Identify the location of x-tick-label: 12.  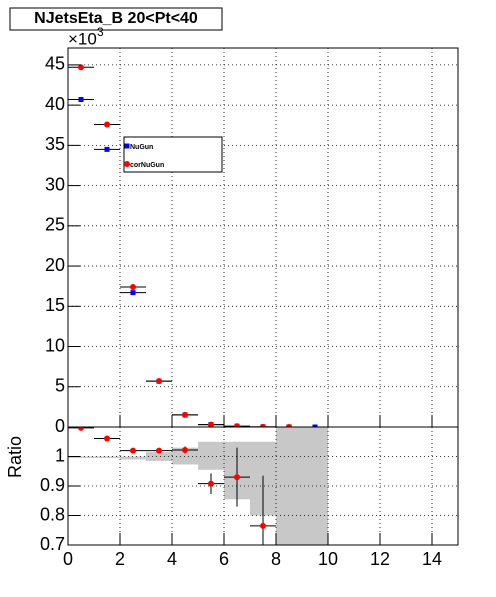
(380, 559).